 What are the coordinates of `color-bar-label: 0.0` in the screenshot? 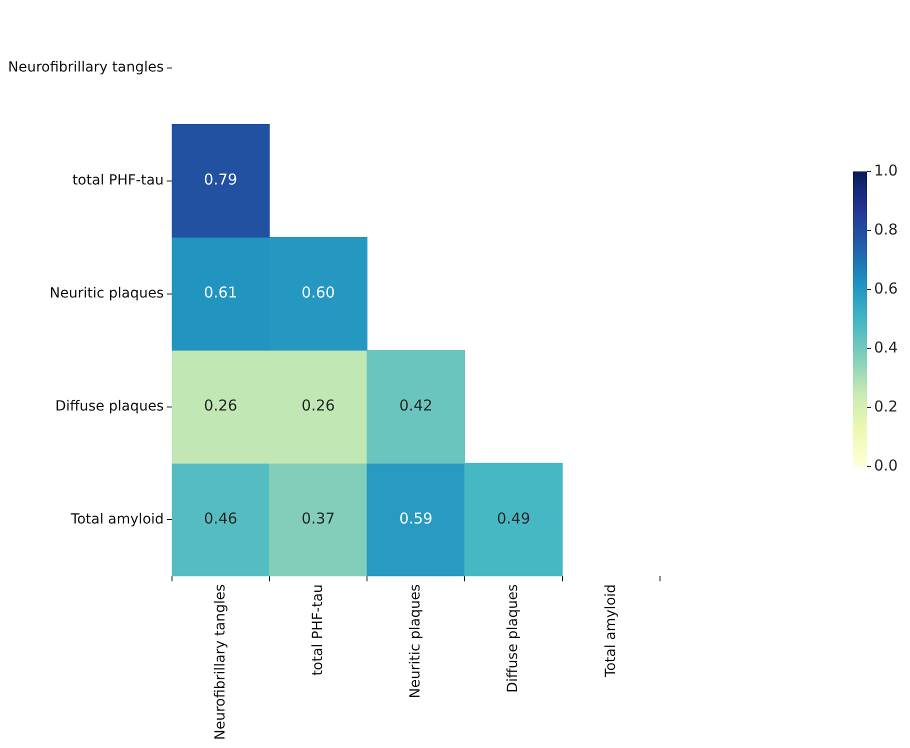 It's located at (886, 465).